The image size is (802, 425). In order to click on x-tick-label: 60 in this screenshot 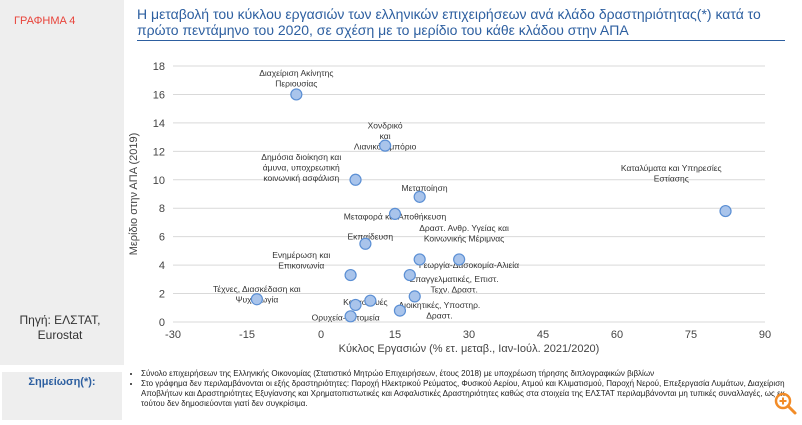, I will do `click(617, 335)`.